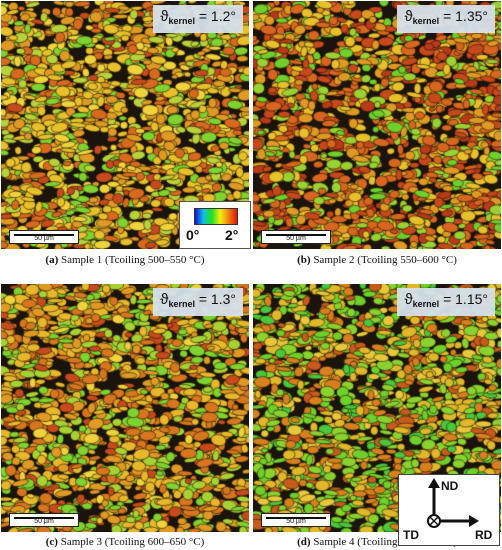 The width and height of the screenshot is (502, 550). Describe the element at coordinates (446, 19) in the screenshot. I see `kernel-label-sample-2: ϑkernel = 1.35°` at that location.